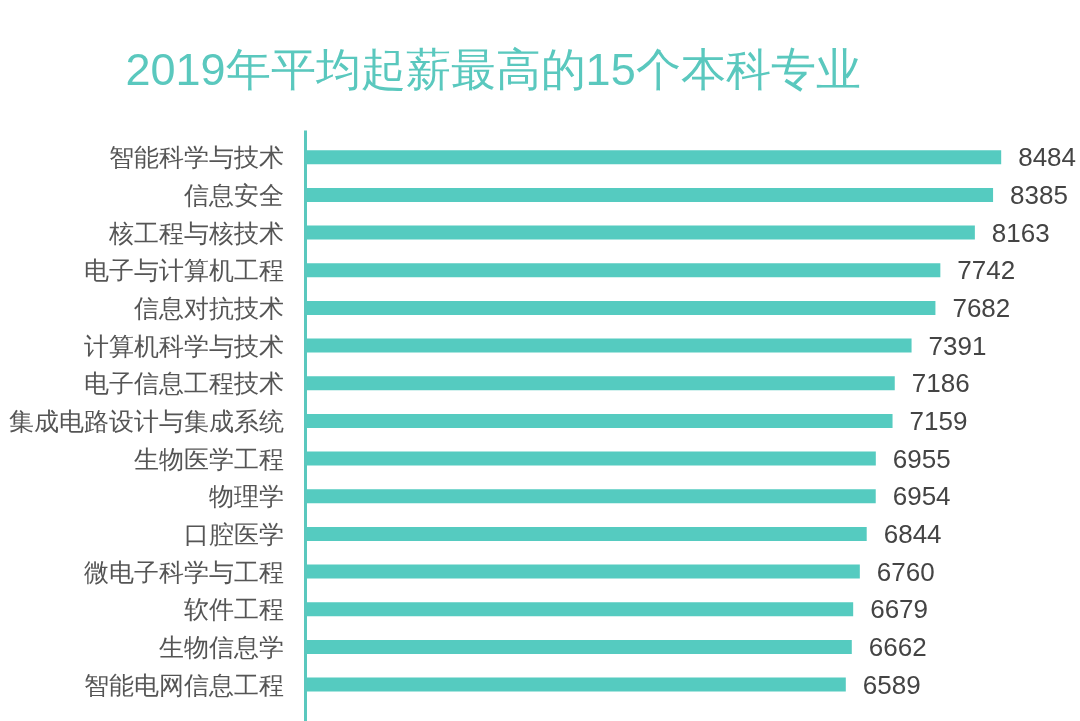  Describe the element at coordinates (233, 533) in the screenshot. I see `y-tick-label: 口腔医学` at that location.